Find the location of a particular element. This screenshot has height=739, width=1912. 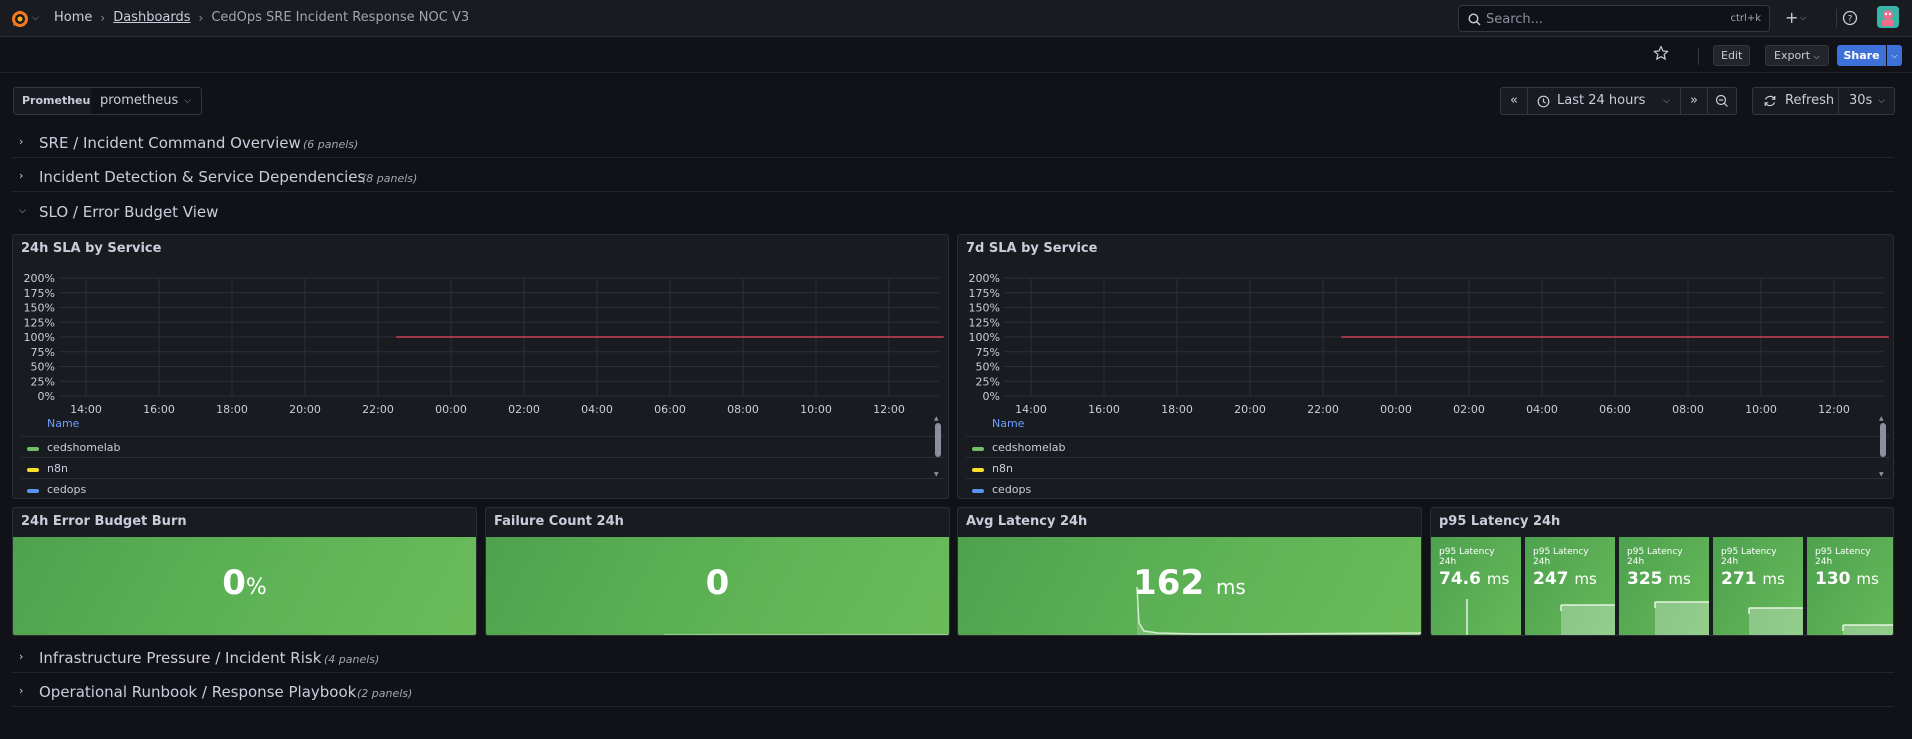

datasource-select: prometheus ⌵ is located at coordinates (146, 101).